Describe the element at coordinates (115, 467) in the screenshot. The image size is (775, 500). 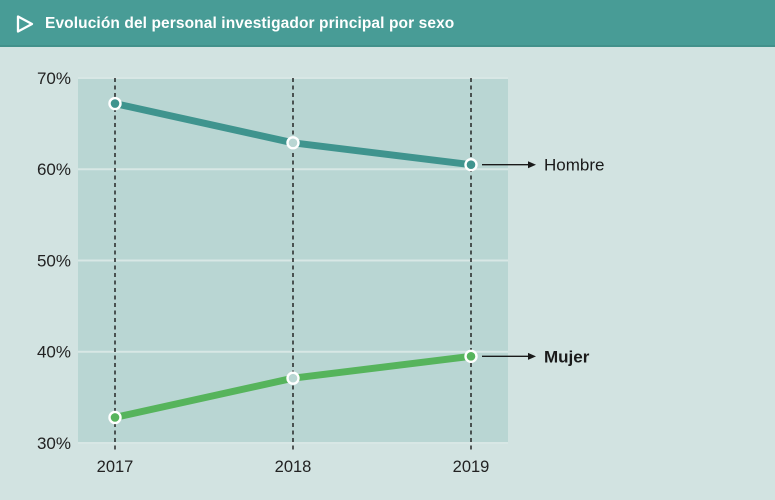
I see `x-tick-label-2017: 2017` at that location.